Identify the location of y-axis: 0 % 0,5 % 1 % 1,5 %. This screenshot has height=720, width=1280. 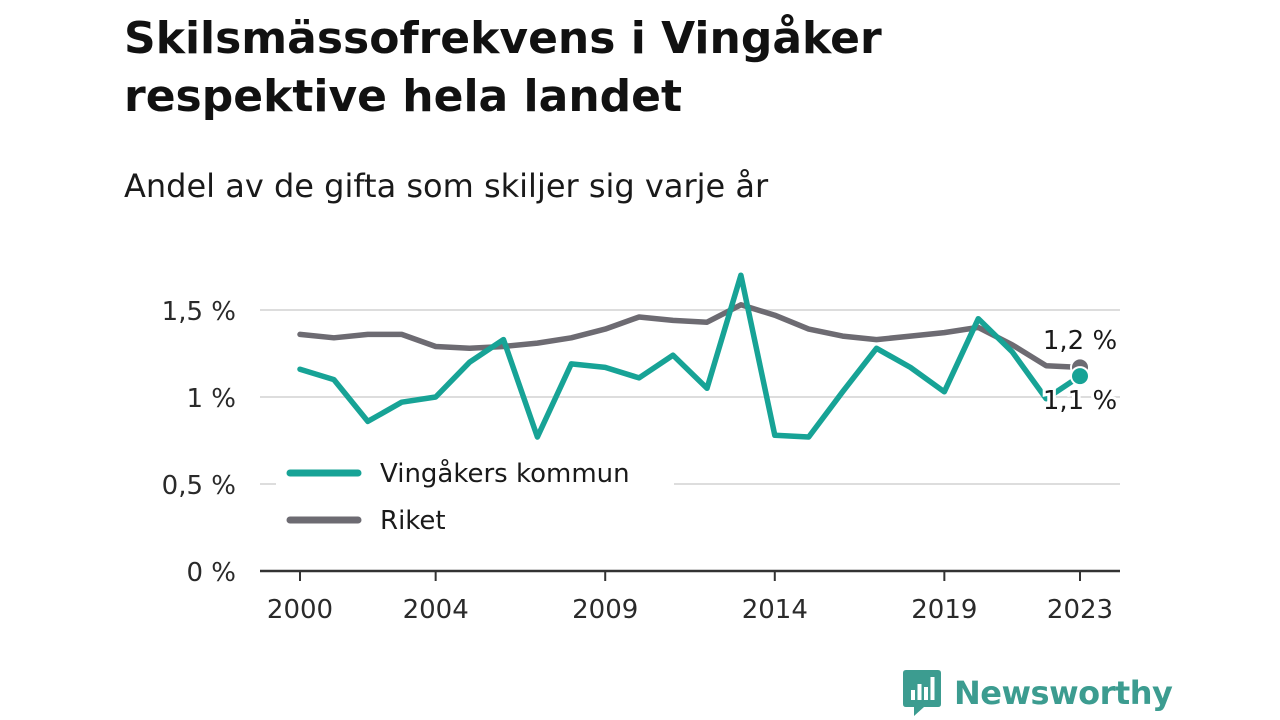
(199, 442).